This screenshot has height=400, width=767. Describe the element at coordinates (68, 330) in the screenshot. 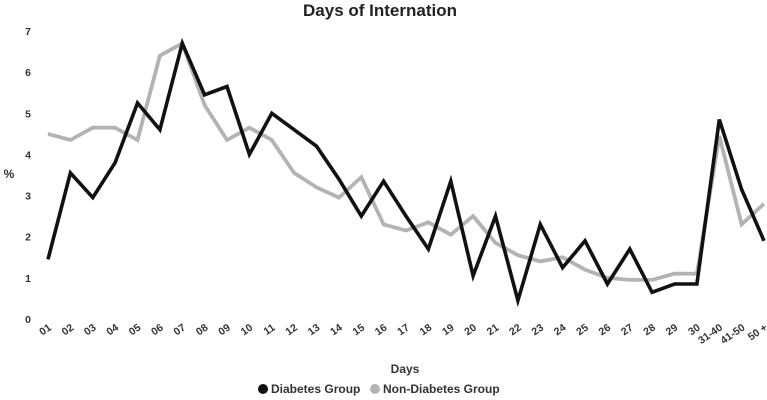

I see `x-tick-label: 02` at that location.